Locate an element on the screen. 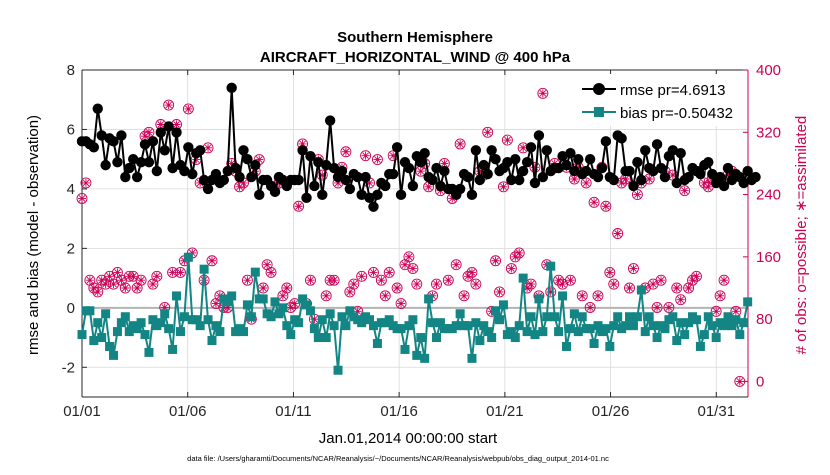 This screenshot has width=830, height=475. y-tick-label: -2 is located at coordinates (68, 367).